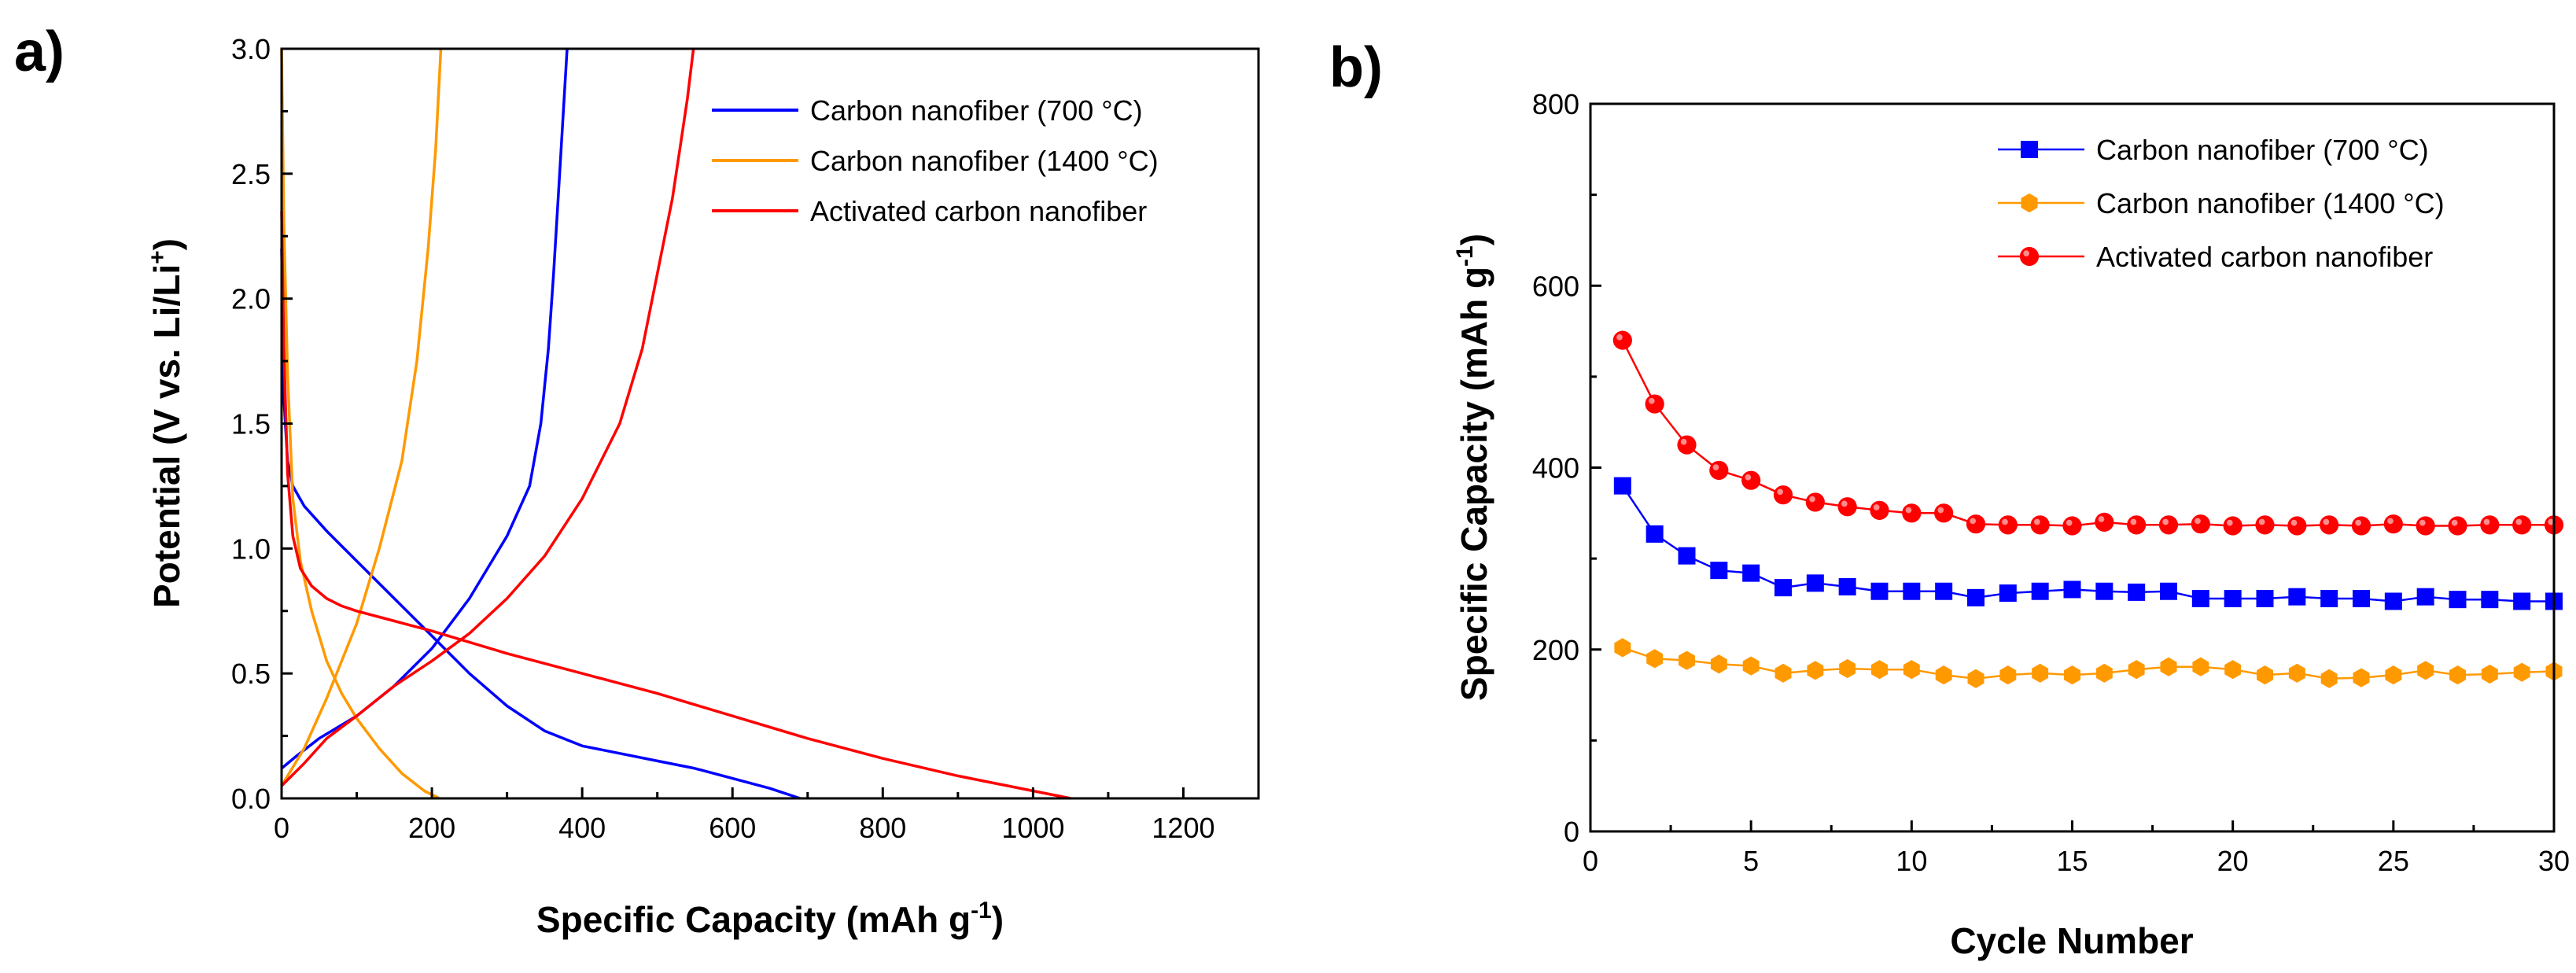 The image size is (2576, 973). Describe the element at coordinates (1571, 832) in the screenshot. I see `y-tick-label: 0` at that location.